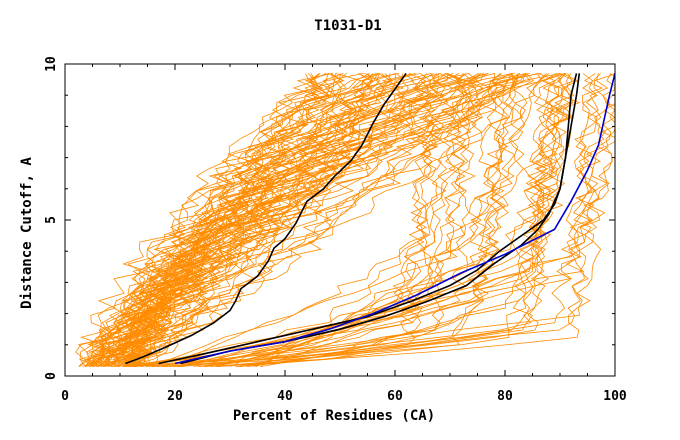 The height and width of the screenshot is (440, 680). I want to click on x-axis-label: Percent of Residues (CA), so click(334, 416).